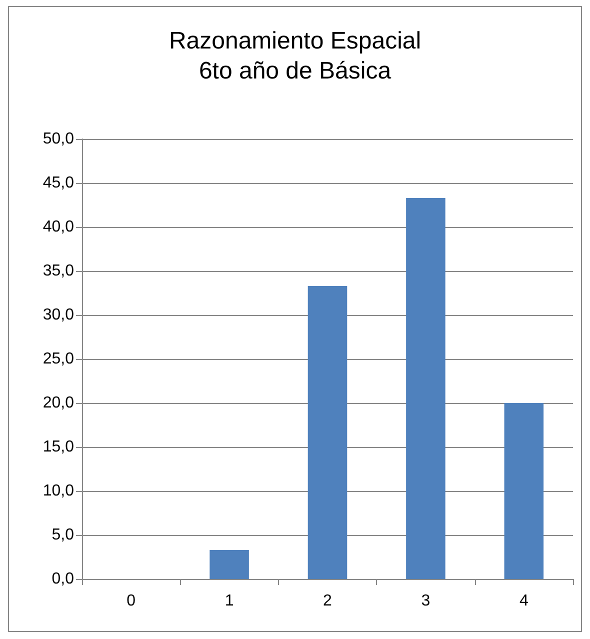  Describe the element at coordinates (63, 535) in the screenshot. I see `y-tick-label: 5,0` at that location.